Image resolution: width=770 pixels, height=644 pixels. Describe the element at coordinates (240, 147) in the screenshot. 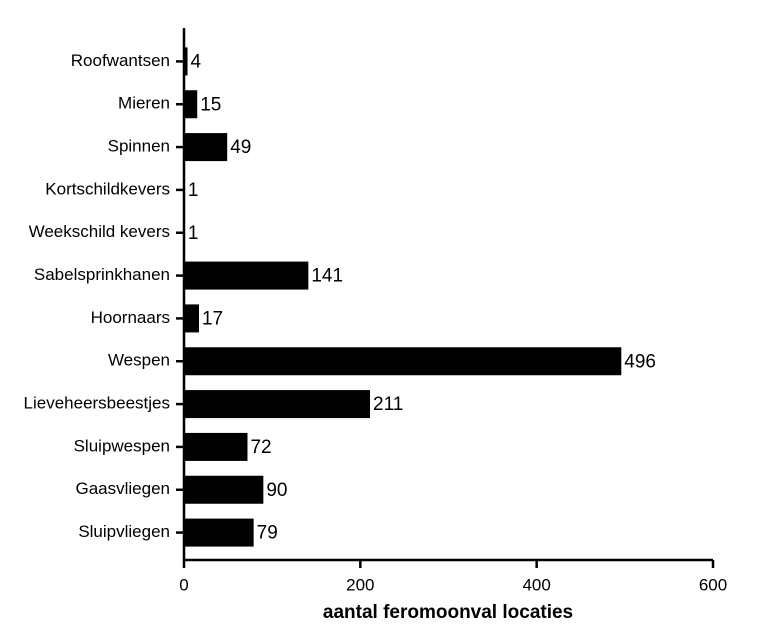

I see `value-label: 49` at that location.